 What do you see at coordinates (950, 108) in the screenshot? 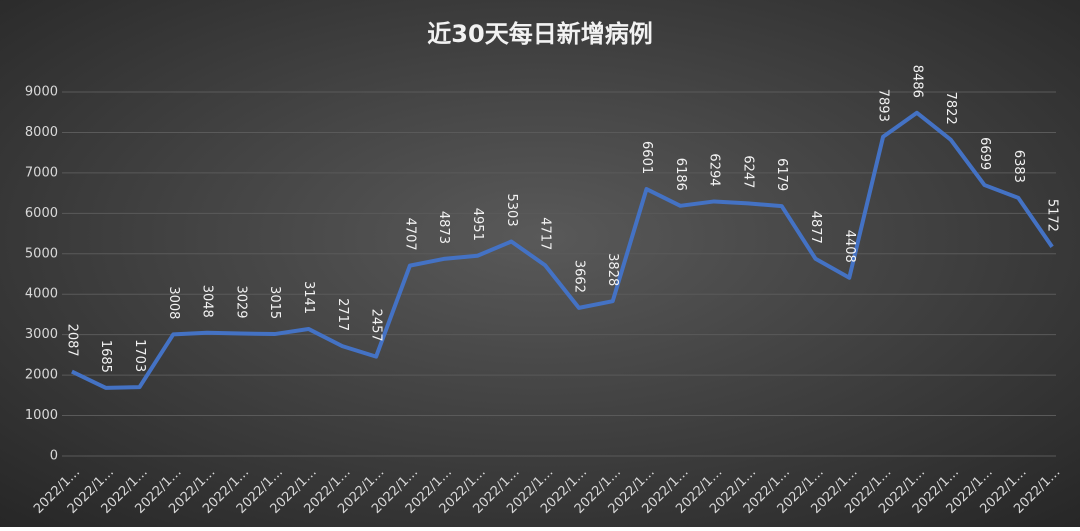
I see `data-label: 7822` at bounding box center [950, 108].